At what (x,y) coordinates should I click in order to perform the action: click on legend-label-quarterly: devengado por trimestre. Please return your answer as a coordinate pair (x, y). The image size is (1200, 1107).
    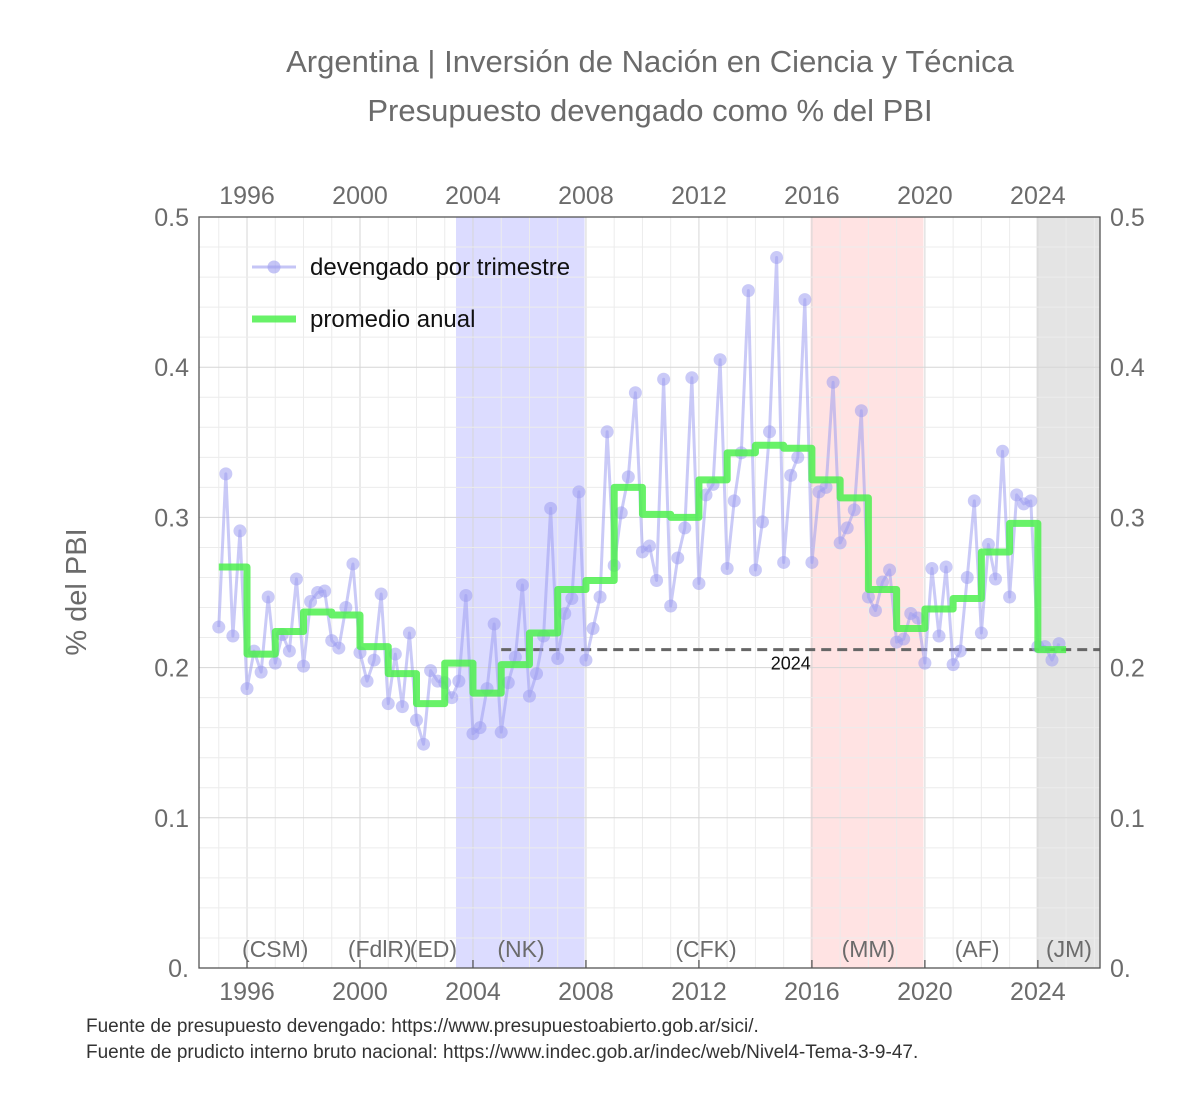
    Looking at the image, I should click on (440, 267).